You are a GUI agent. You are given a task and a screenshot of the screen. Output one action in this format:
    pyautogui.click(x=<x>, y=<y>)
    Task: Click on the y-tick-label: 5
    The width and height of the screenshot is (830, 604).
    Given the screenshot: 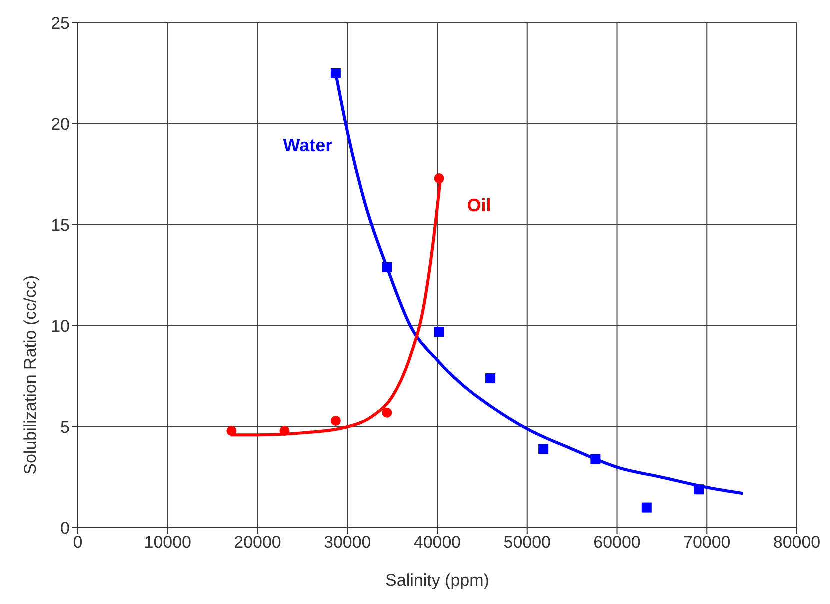 What is the action you would take?
    pyautogui.click(x=65, y=428)
    